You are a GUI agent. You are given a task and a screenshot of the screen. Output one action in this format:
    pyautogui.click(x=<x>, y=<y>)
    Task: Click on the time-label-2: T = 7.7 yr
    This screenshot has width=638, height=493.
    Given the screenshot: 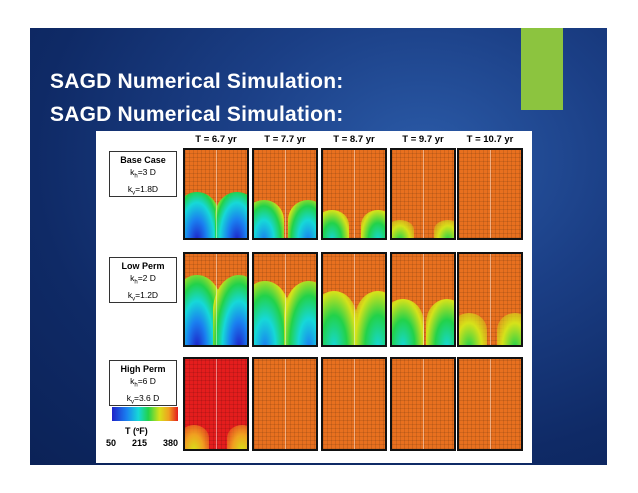 What is the action you would take?
    pyautogui.click(x=285, y=139)
    